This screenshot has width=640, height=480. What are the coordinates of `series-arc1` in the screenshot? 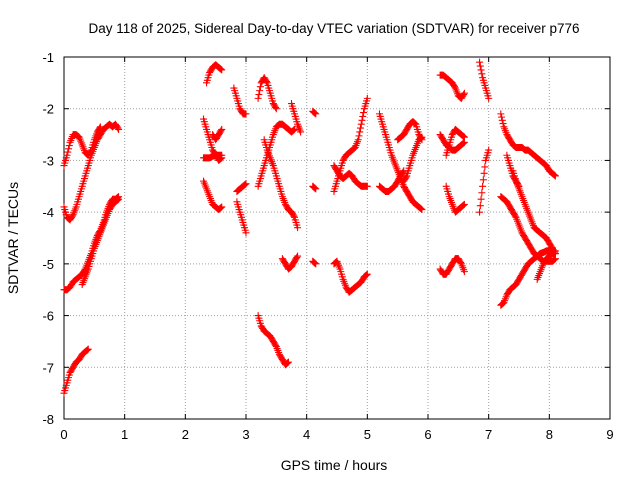 It's located at (76, 371).